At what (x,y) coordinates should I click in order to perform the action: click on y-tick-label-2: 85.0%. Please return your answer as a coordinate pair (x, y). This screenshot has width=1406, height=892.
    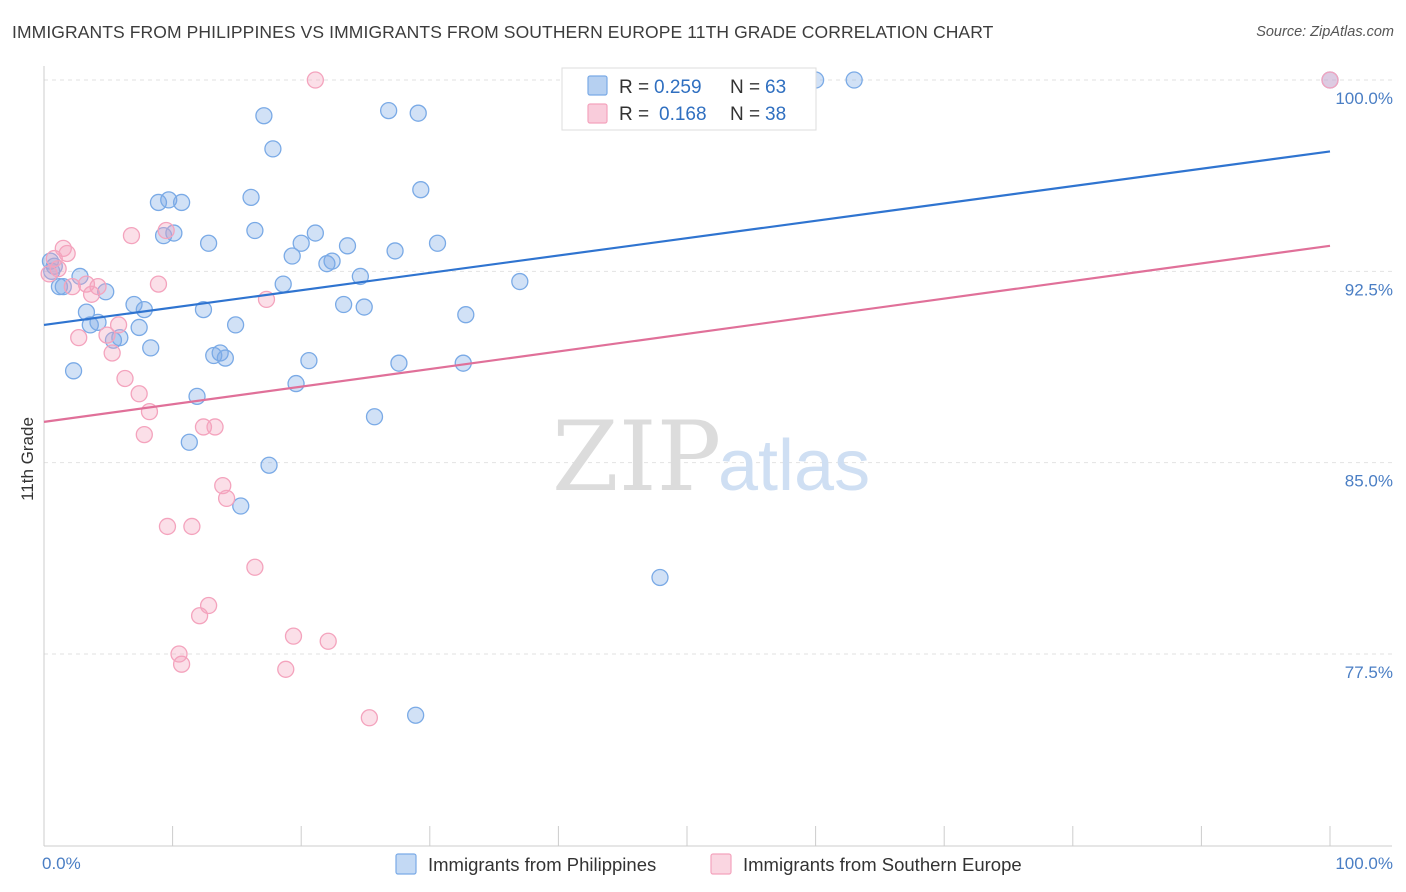
    Looking at the image, I should click on (1369, 481).